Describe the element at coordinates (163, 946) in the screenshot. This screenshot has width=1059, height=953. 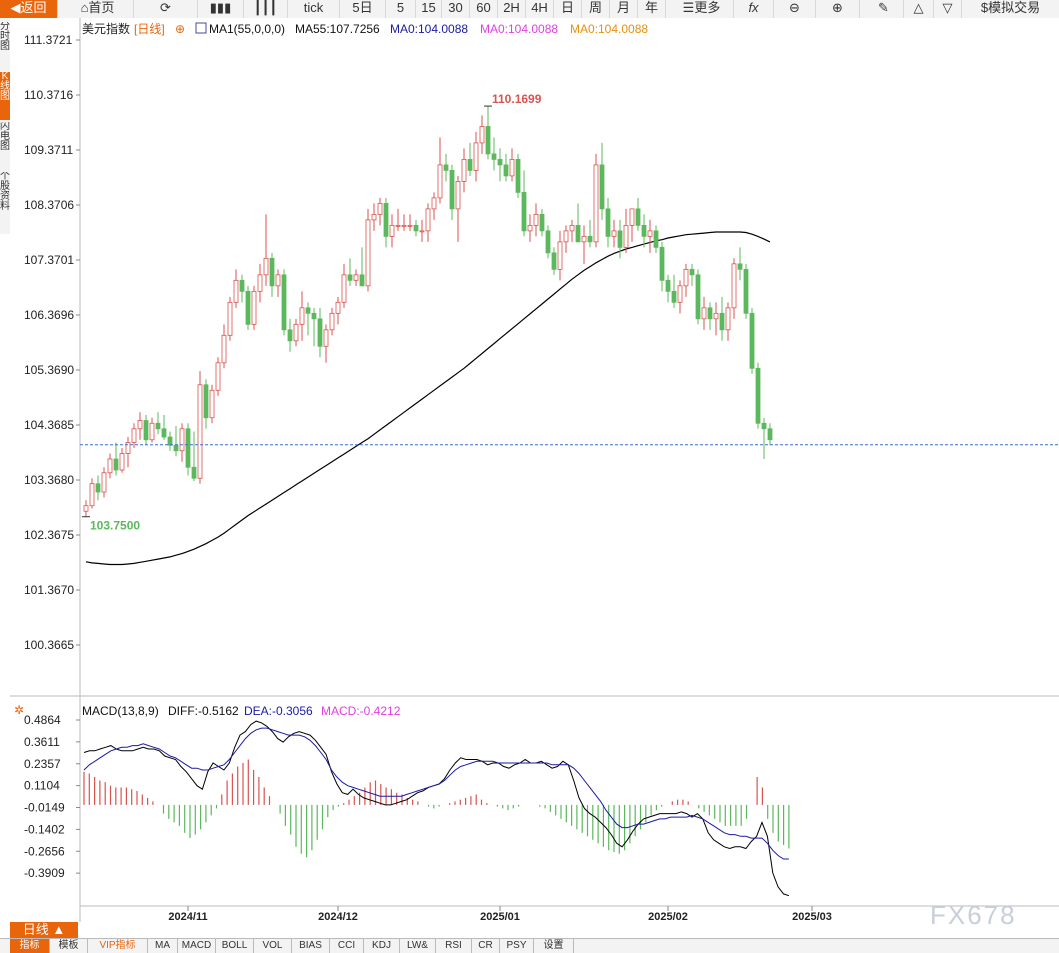
I see `tab-ma: MA` at that location.